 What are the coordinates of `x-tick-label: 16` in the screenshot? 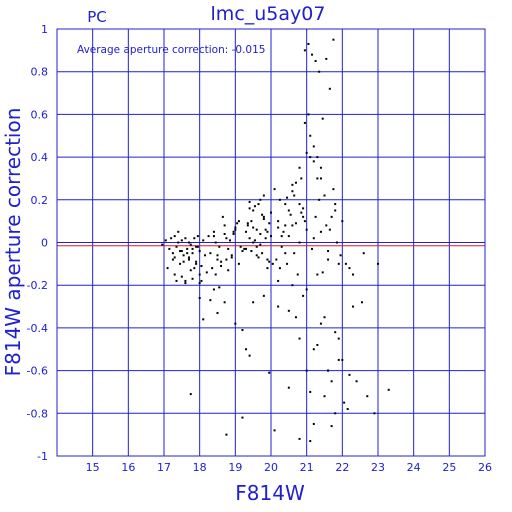 It's located at (128, 467).